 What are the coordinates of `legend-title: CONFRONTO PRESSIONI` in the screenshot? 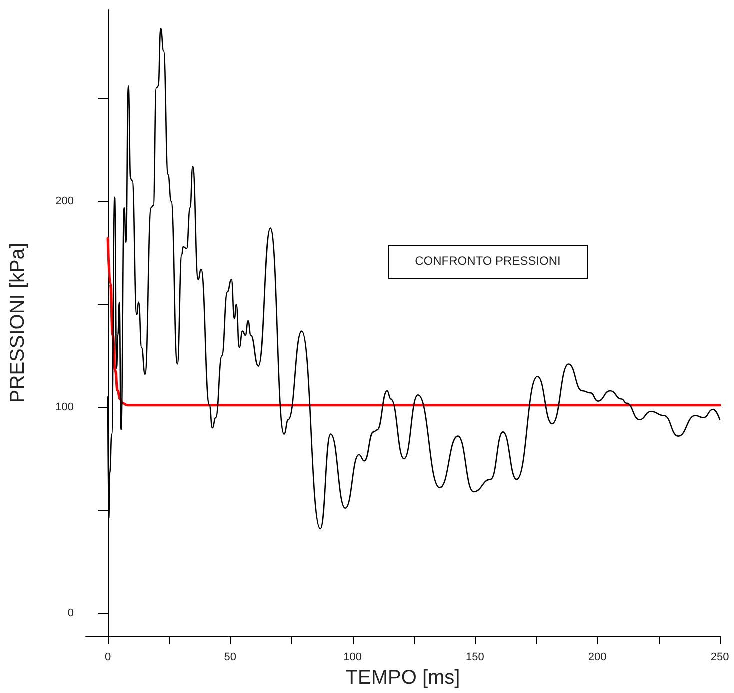 It's located at (488, 261).